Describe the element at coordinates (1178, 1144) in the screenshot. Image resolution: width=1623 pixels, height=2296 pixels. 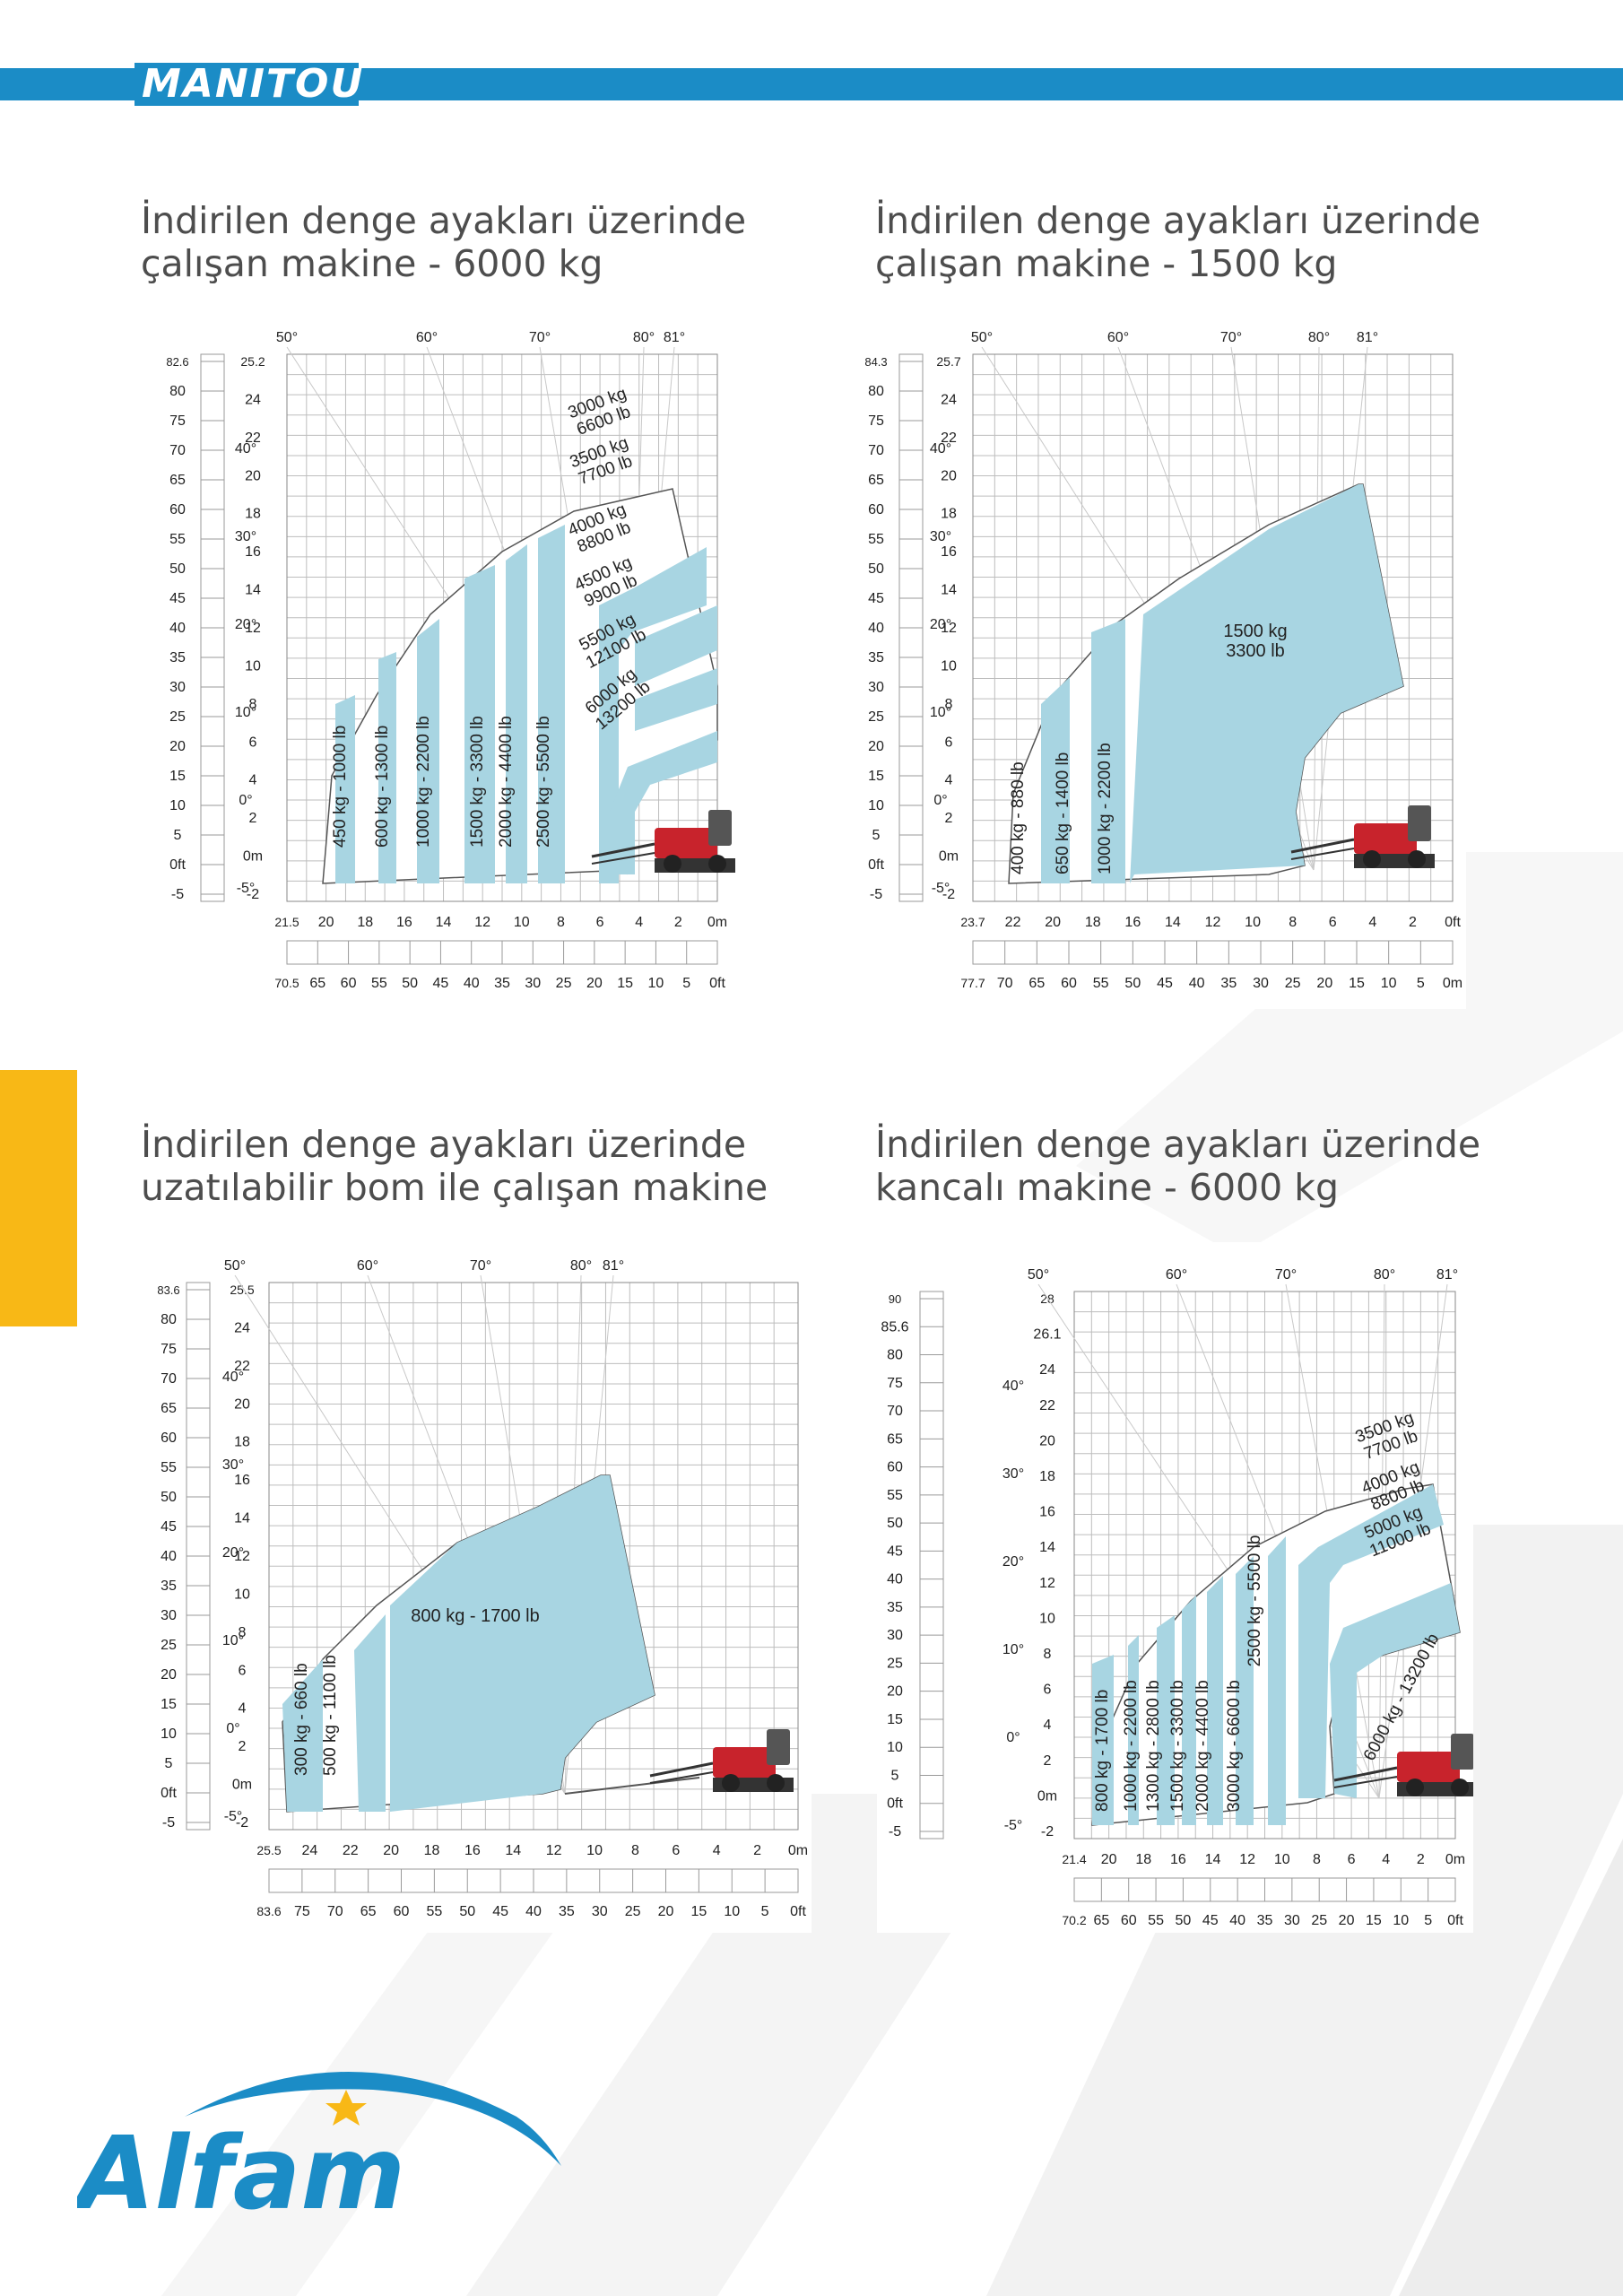
I see `diagram-4-title-line1: İndirilen denge ayakları üzerinde` at that location.